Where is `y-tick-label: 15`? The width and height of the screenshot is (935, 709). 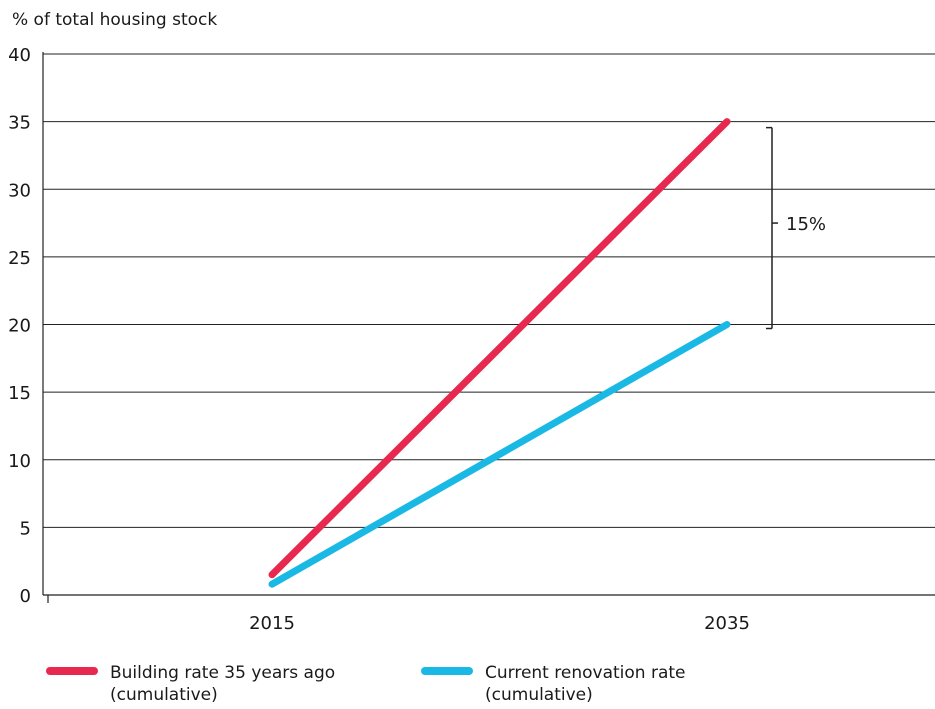 y-tick-label: 15 is located at coordinates (19, 393).